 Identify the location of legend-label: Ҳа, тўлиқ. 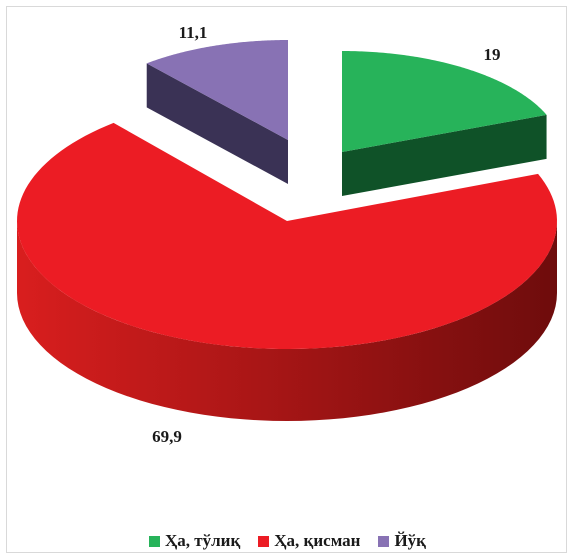
(203, 540).